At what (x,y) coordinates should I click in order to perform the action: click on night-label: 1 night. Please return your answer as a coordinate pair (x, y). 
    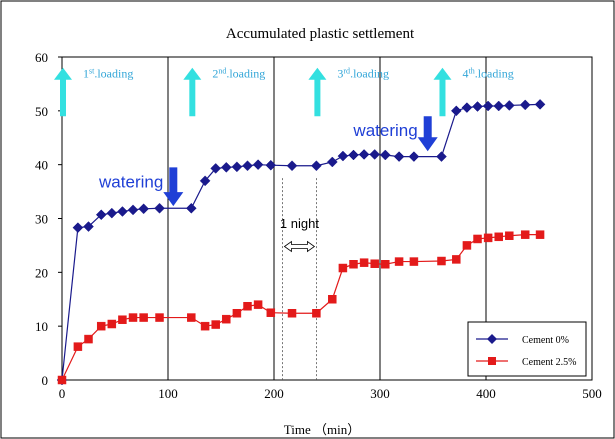
    Looking at the image, I should click on (299, 223).